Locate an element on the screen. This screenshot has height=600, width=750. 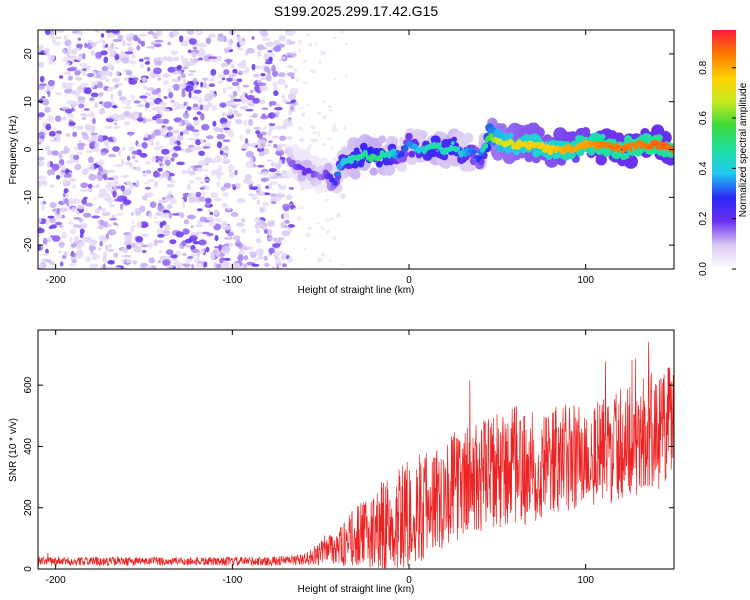
spectrogram-y-tick-label: -20 is located at coordinates (28, 244).